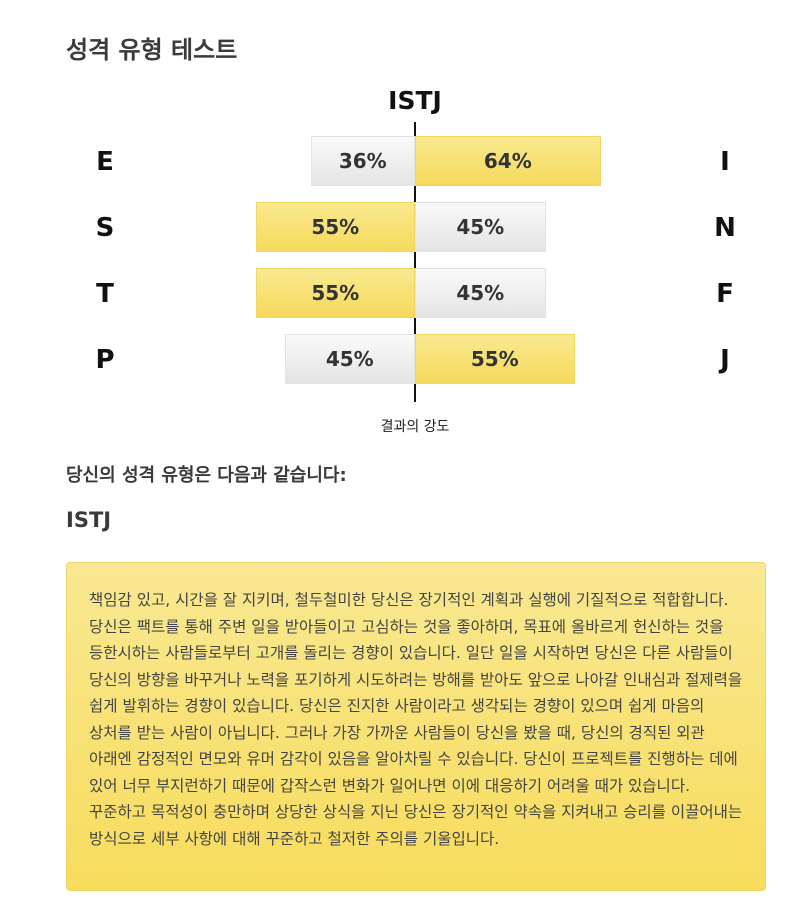  What do you see at coordinates (480, 227) in the screenshot?
I see `bar-n: 45%` at bounding box center [480, 227].